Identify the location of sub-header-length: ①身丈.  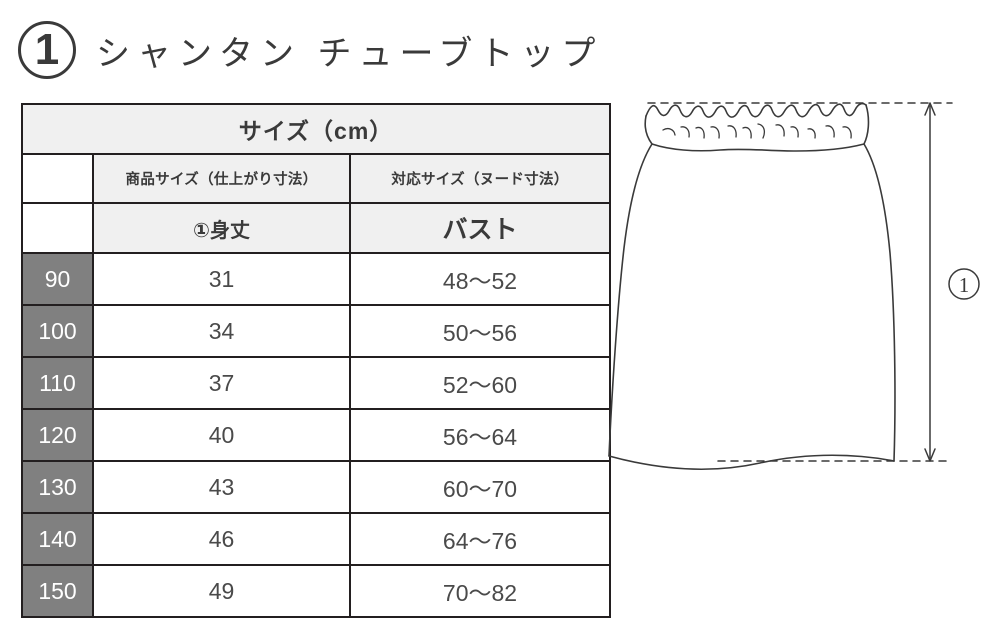
(221, 228).